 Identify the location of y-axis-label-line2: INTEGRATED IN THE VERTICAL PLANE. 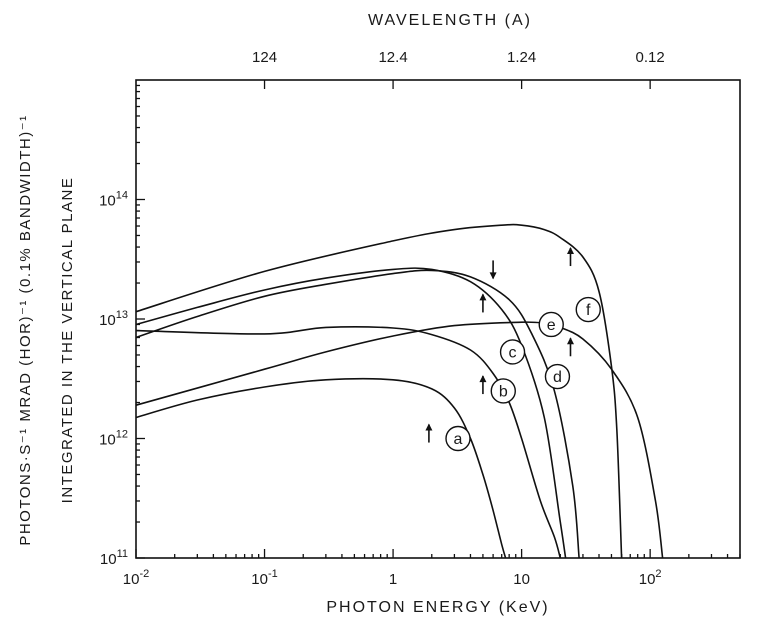
(67, 340).